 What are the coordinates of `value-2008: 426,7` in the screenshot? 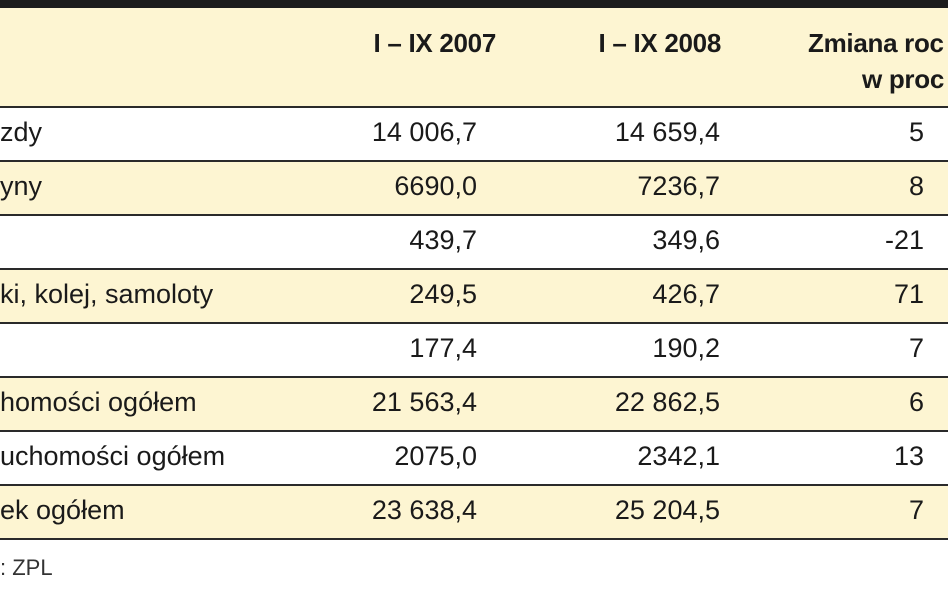 It's located at (686, 294).